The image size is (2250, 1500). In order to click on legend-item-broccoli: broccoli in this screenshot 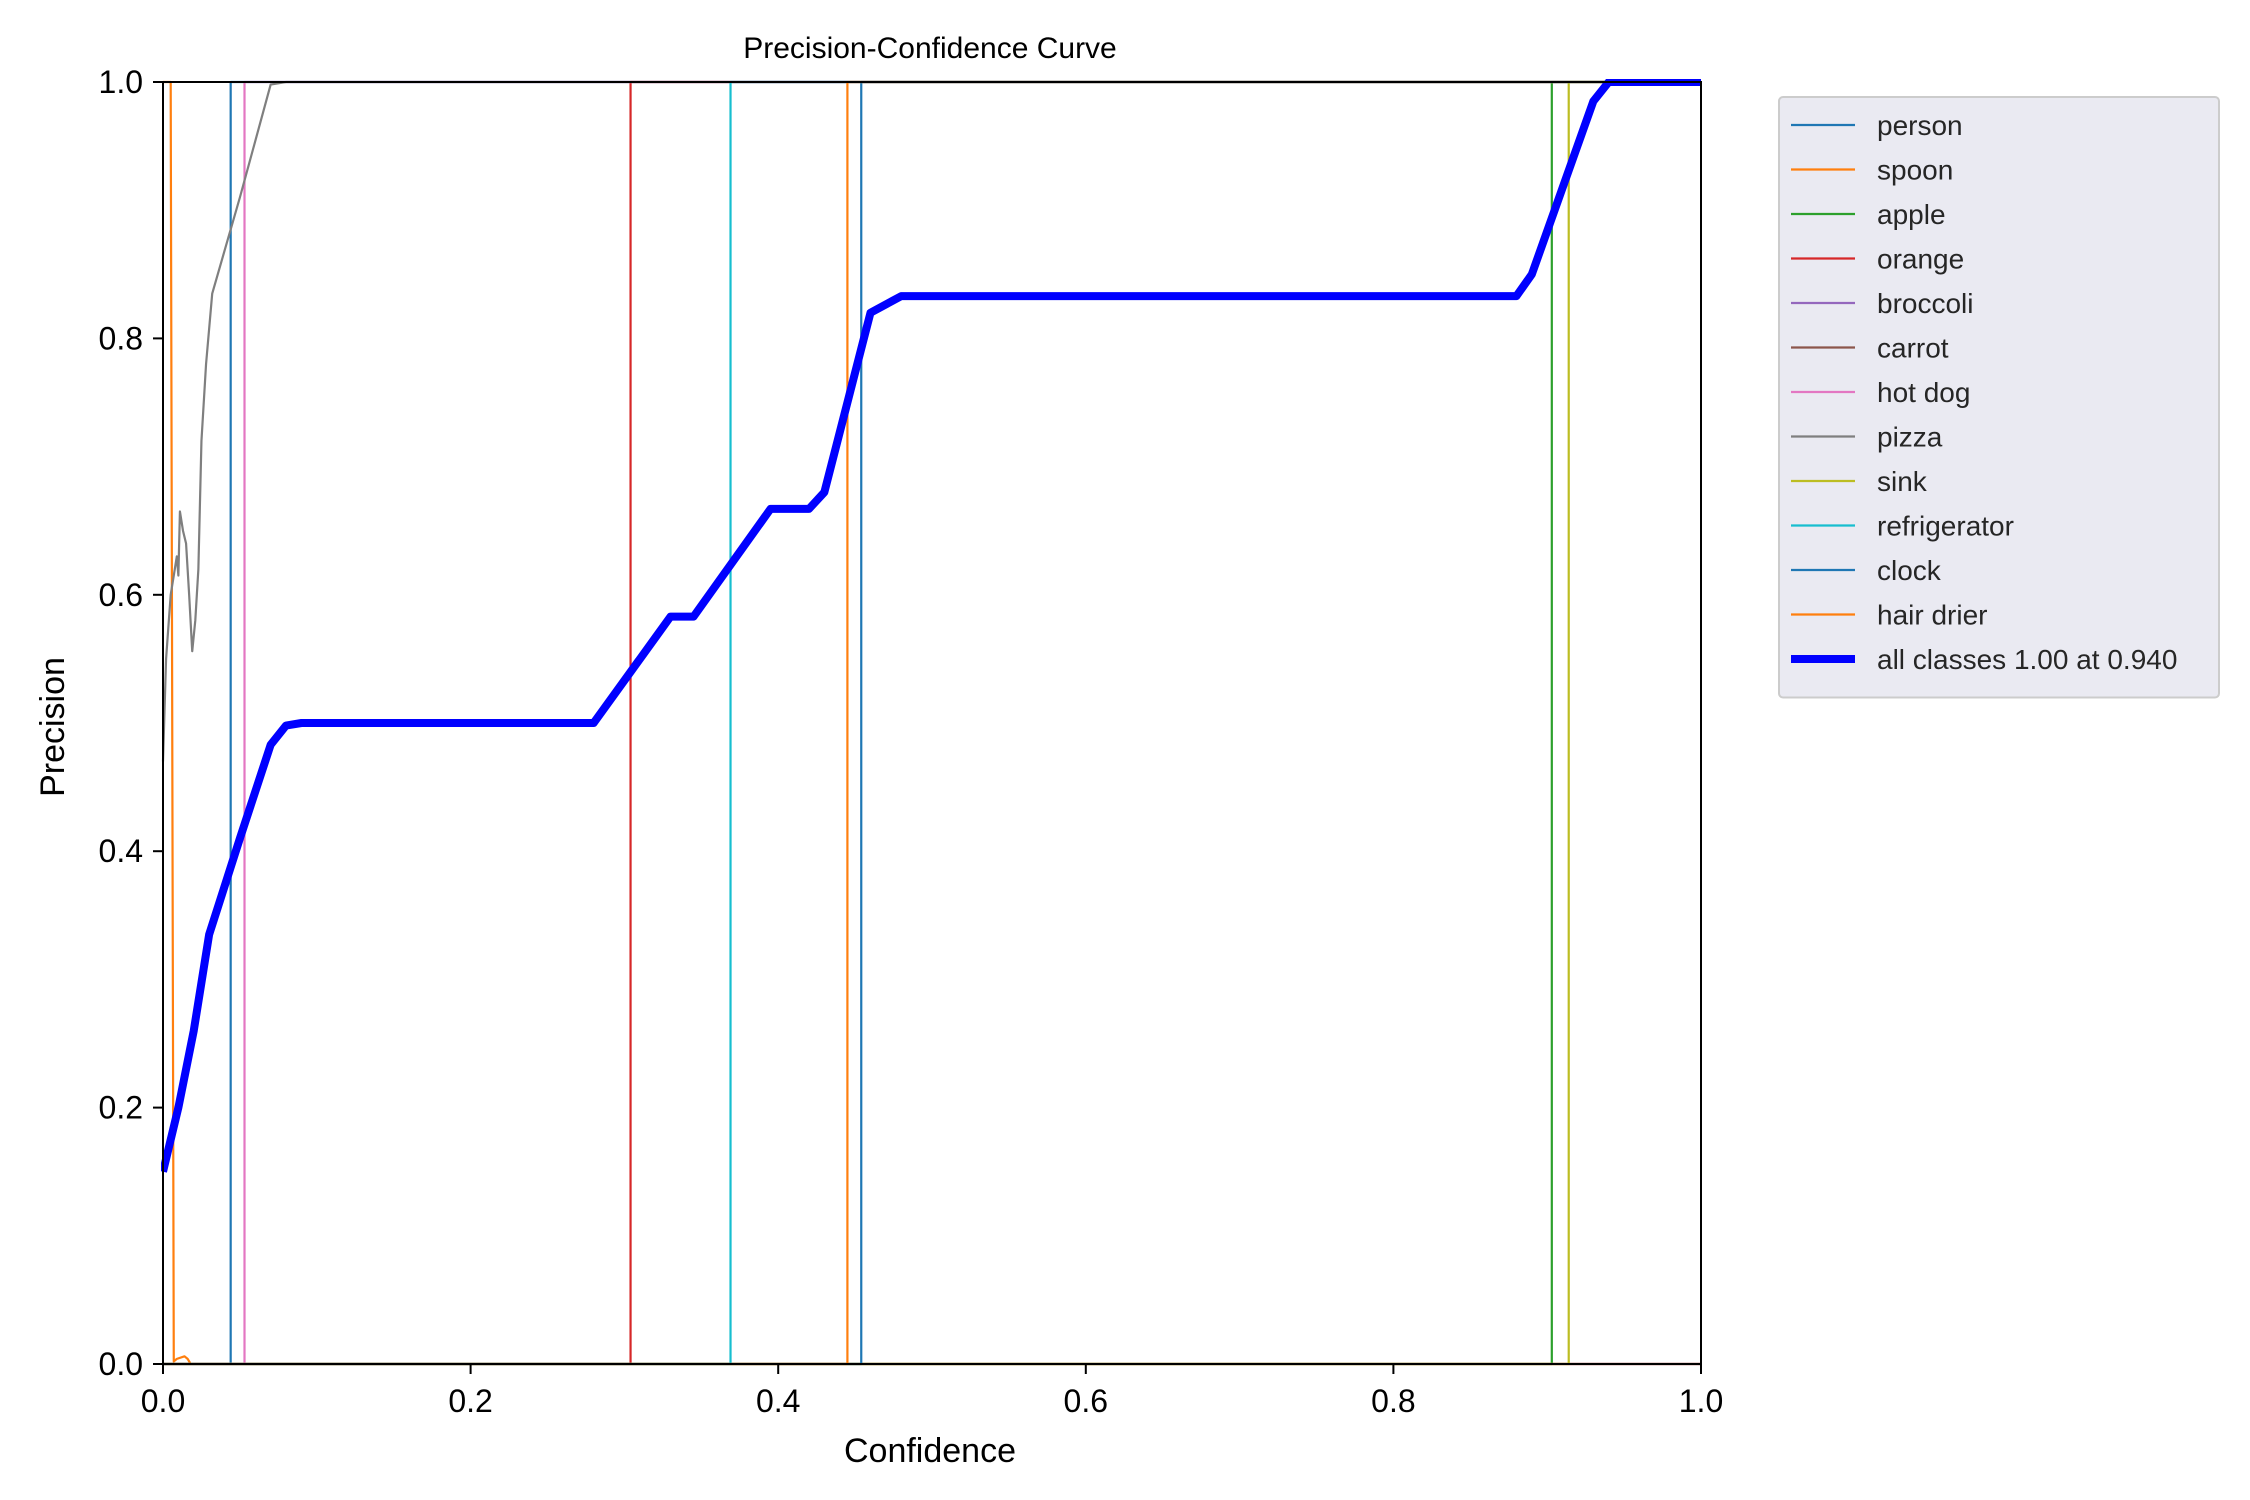, I will do `click(1882, 303)`.